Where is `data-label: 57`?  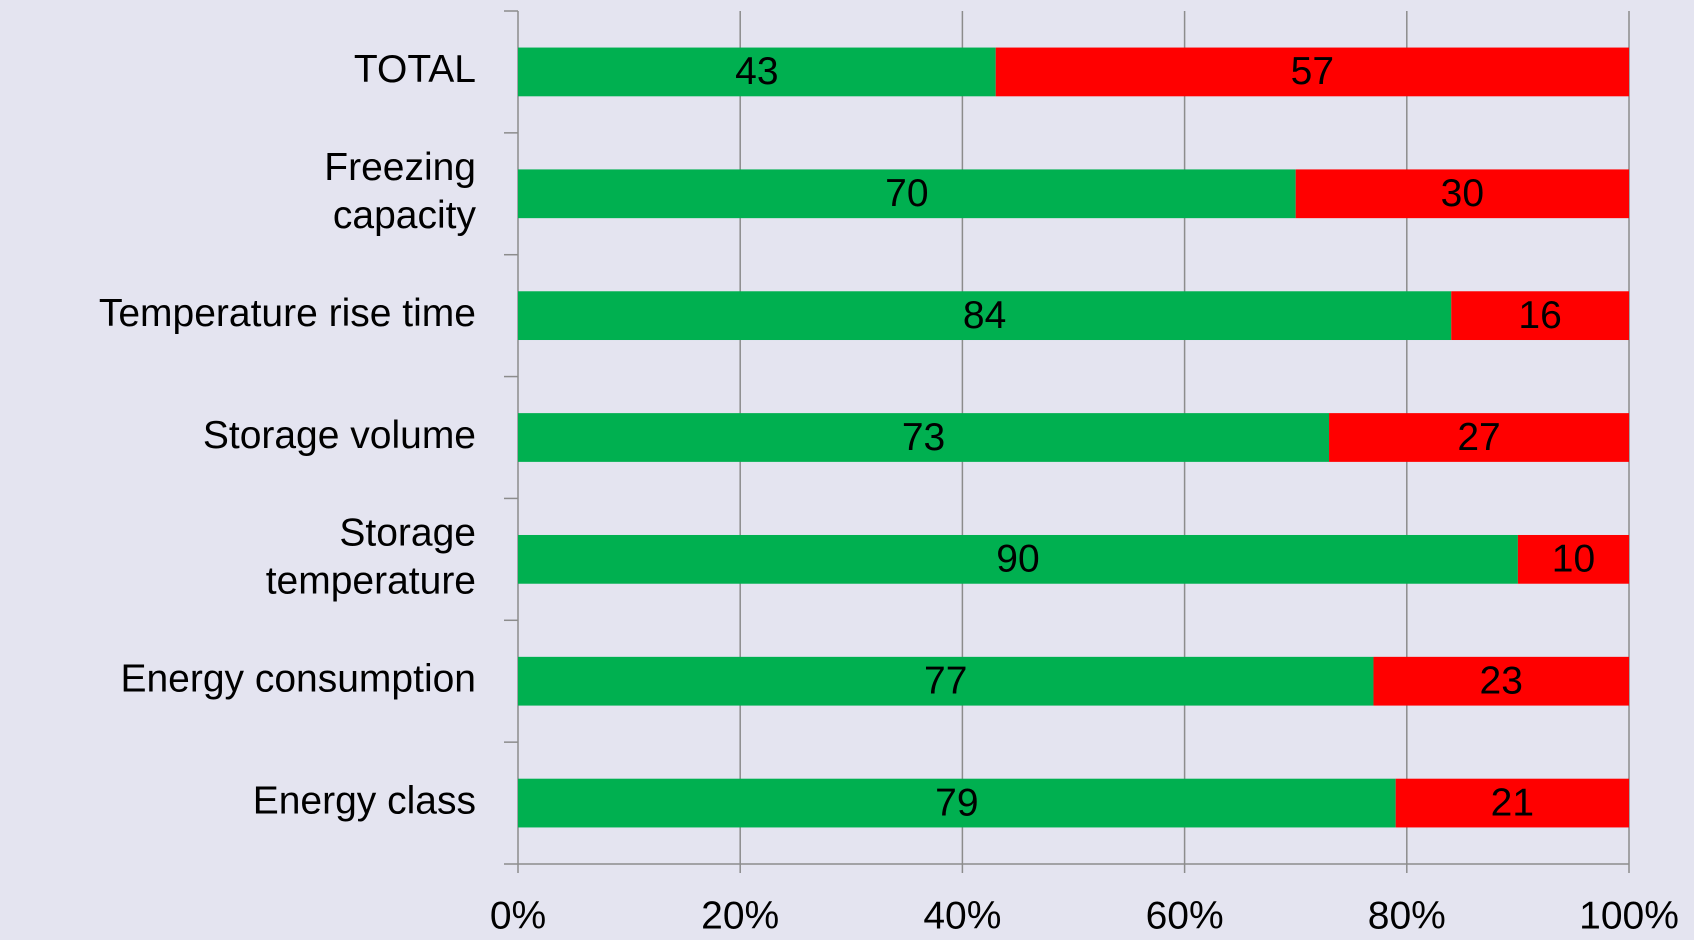
data-label: 57 is located at coordinates (1312, 71).